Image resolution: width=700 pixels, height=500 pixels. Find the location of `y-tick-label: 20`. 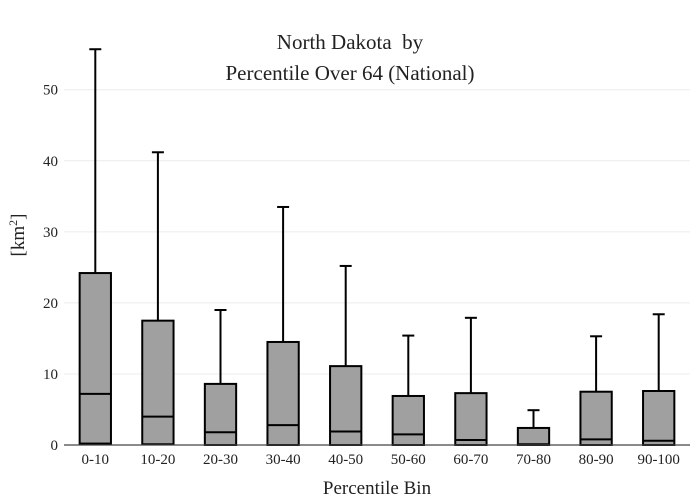

y-tick-label: 20 is located at coordinates (50, 304).